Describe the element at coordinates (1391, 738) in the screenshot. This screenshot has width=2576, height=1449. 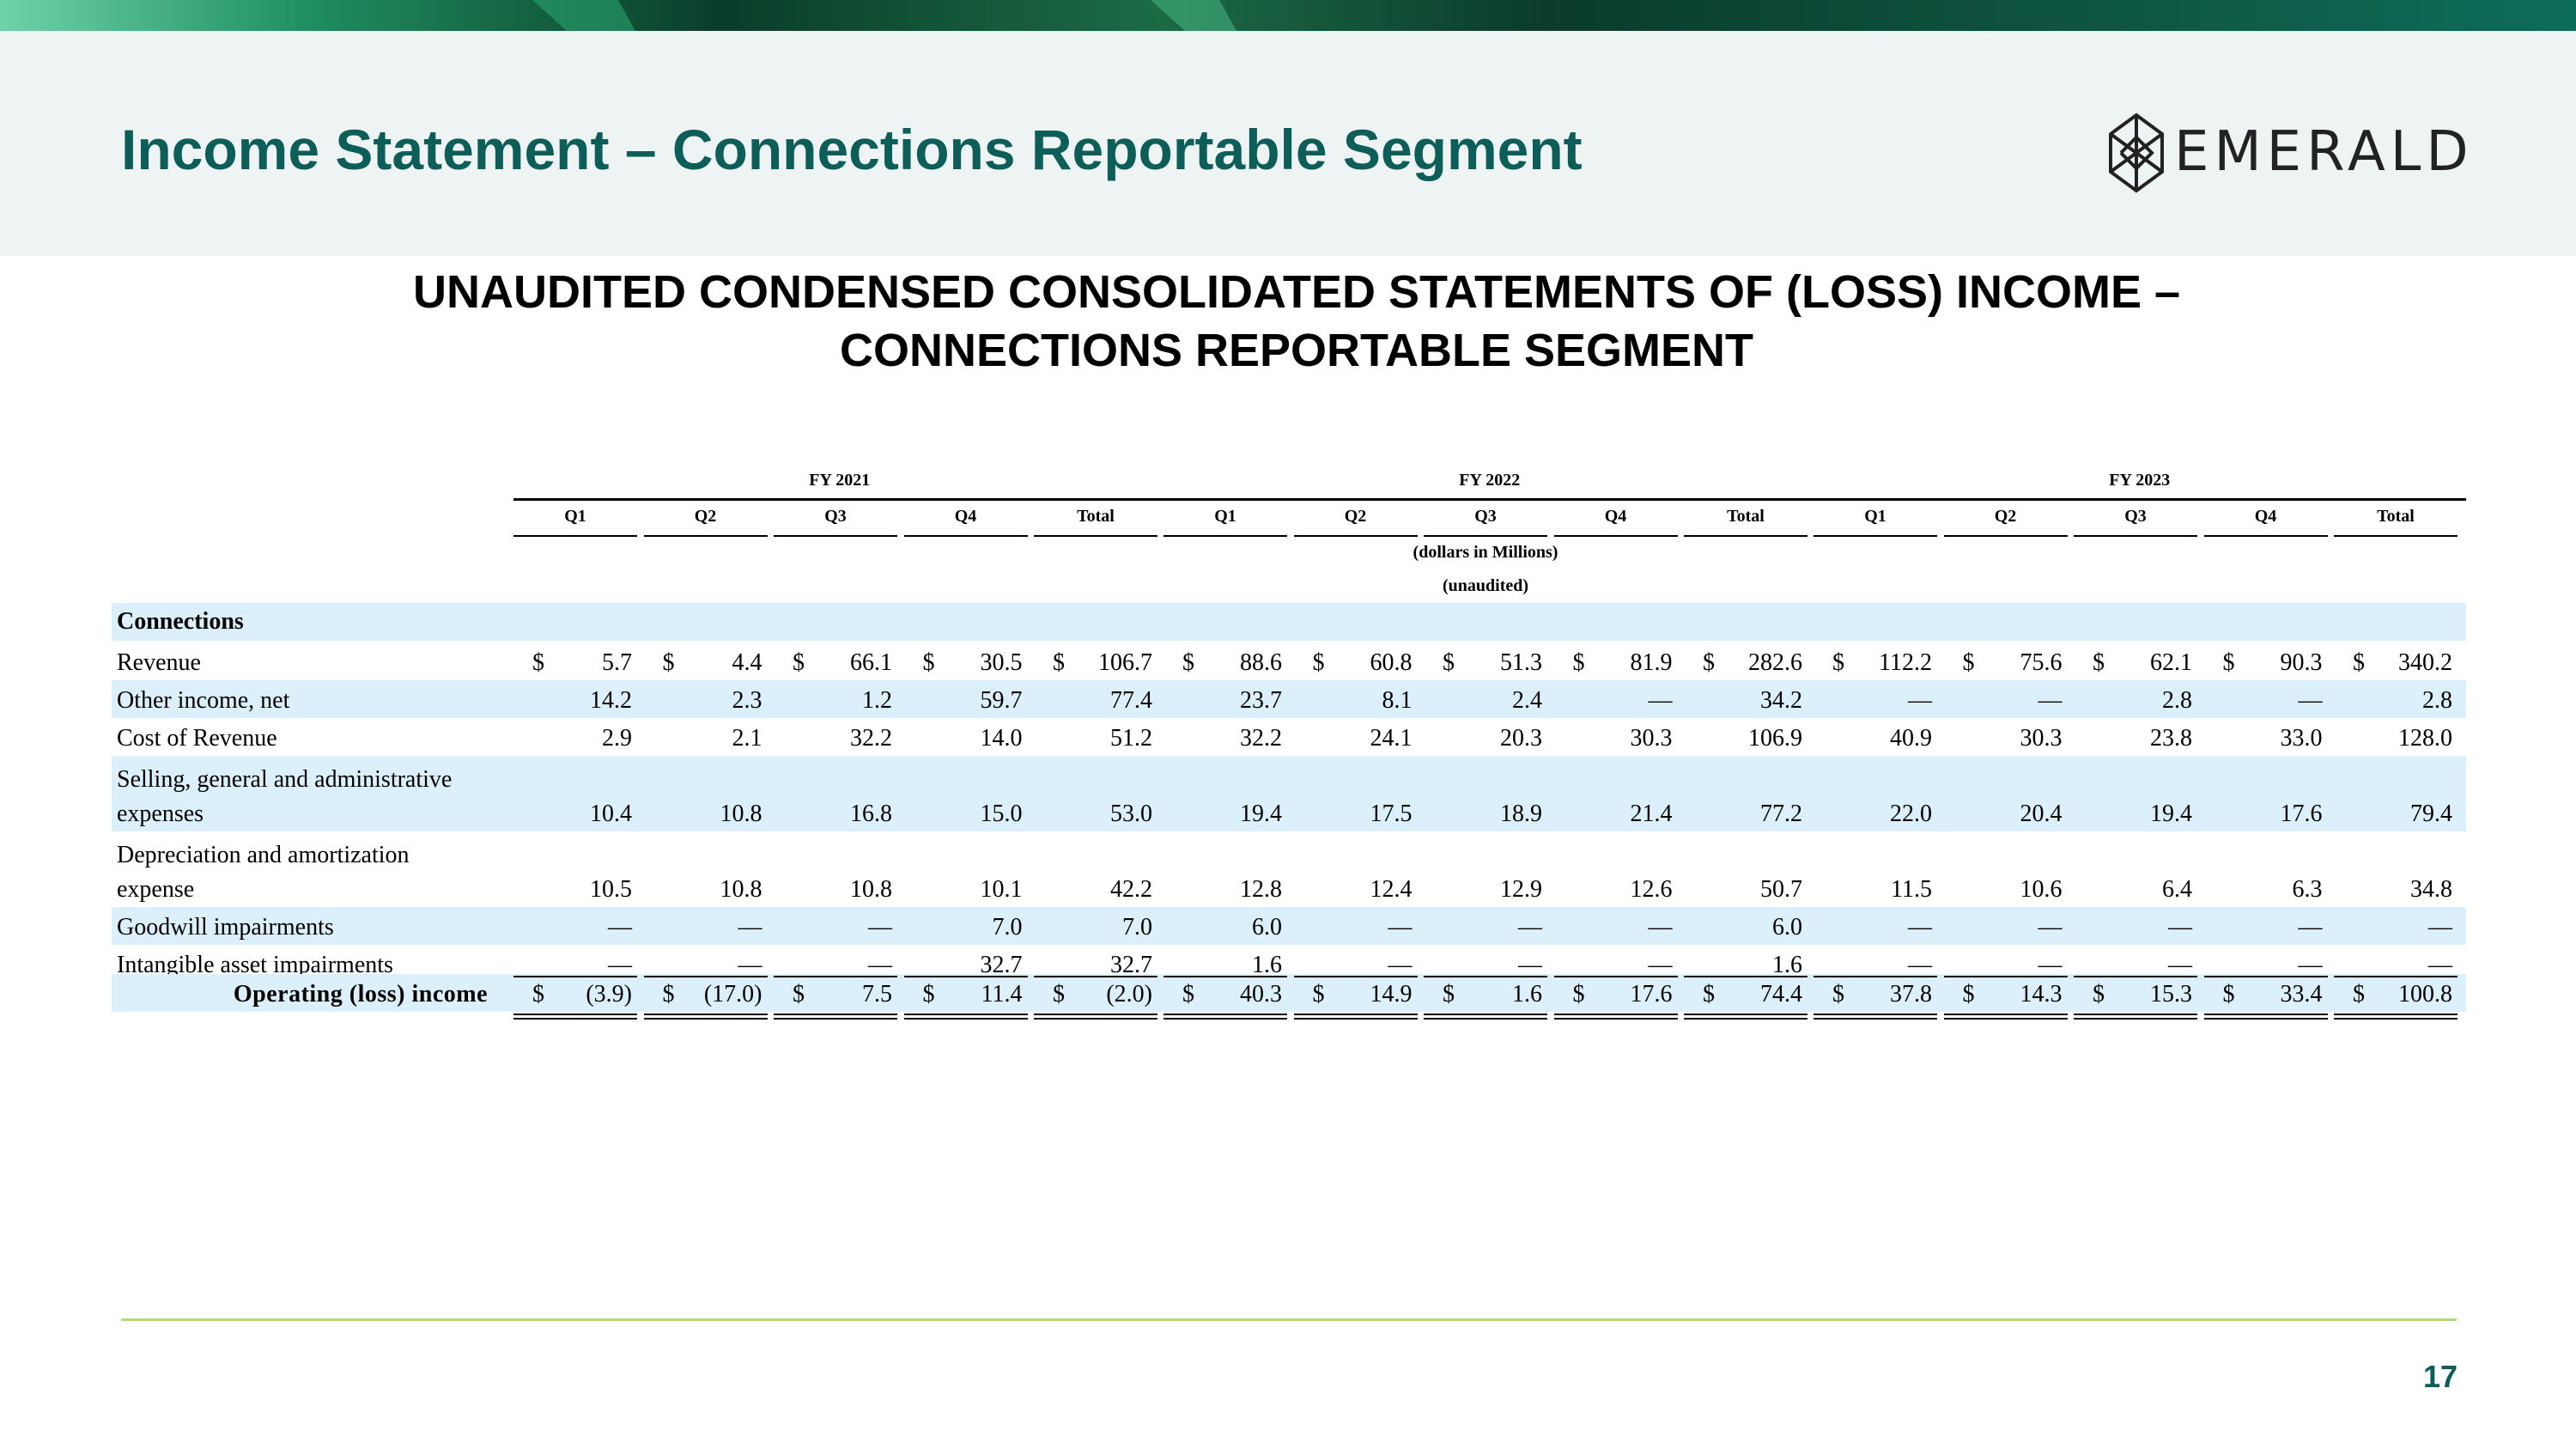
I see `value-cell: 24.1` at that location.